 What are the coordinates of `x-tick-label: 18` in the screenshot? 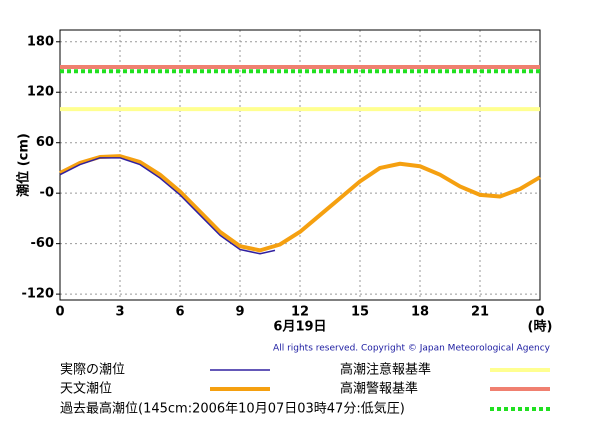 It's located at (420, 312).